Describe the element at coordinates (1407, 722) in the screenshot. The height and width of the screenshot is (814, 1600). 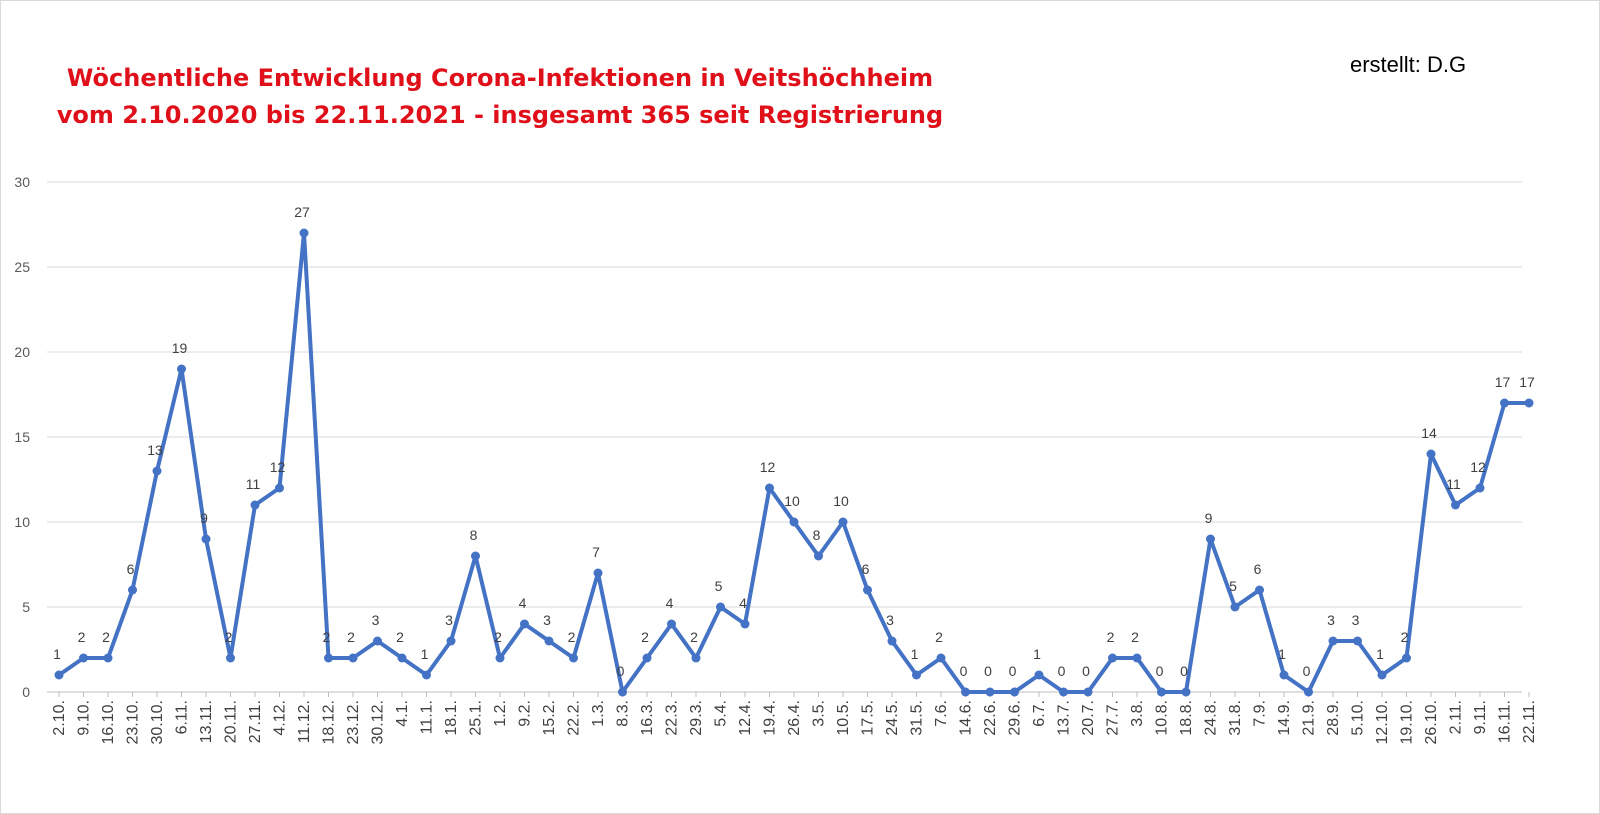
I see `x-tick-label: 19.10.` at that location.